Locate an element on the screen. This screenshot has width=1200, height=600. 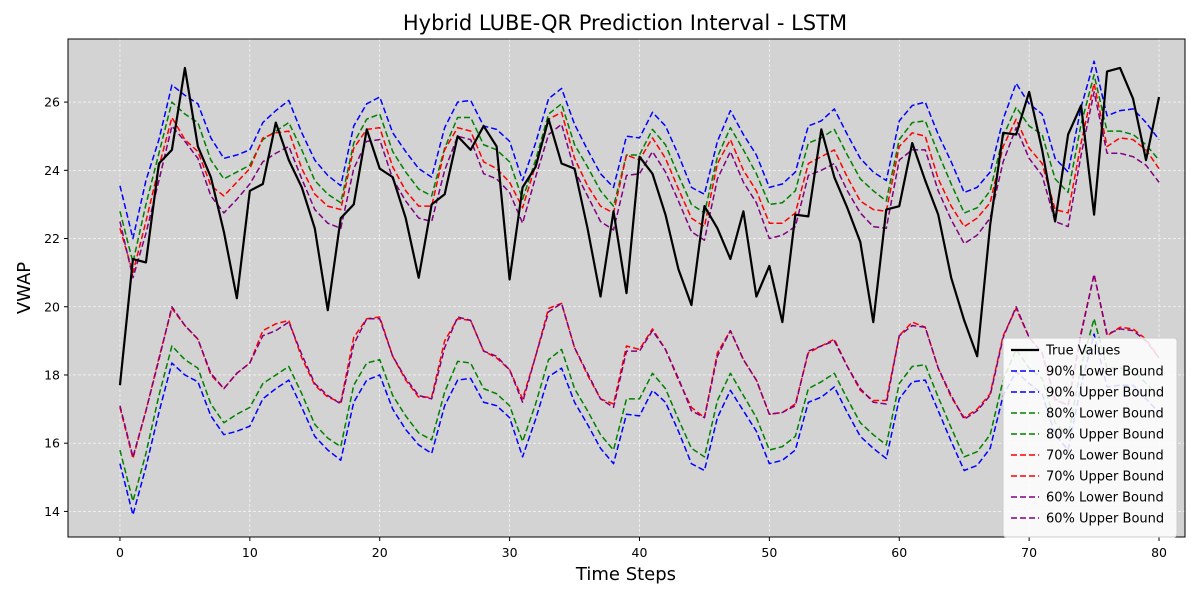
x-axis-title: Time Steps is located at coordinates (625, 574).